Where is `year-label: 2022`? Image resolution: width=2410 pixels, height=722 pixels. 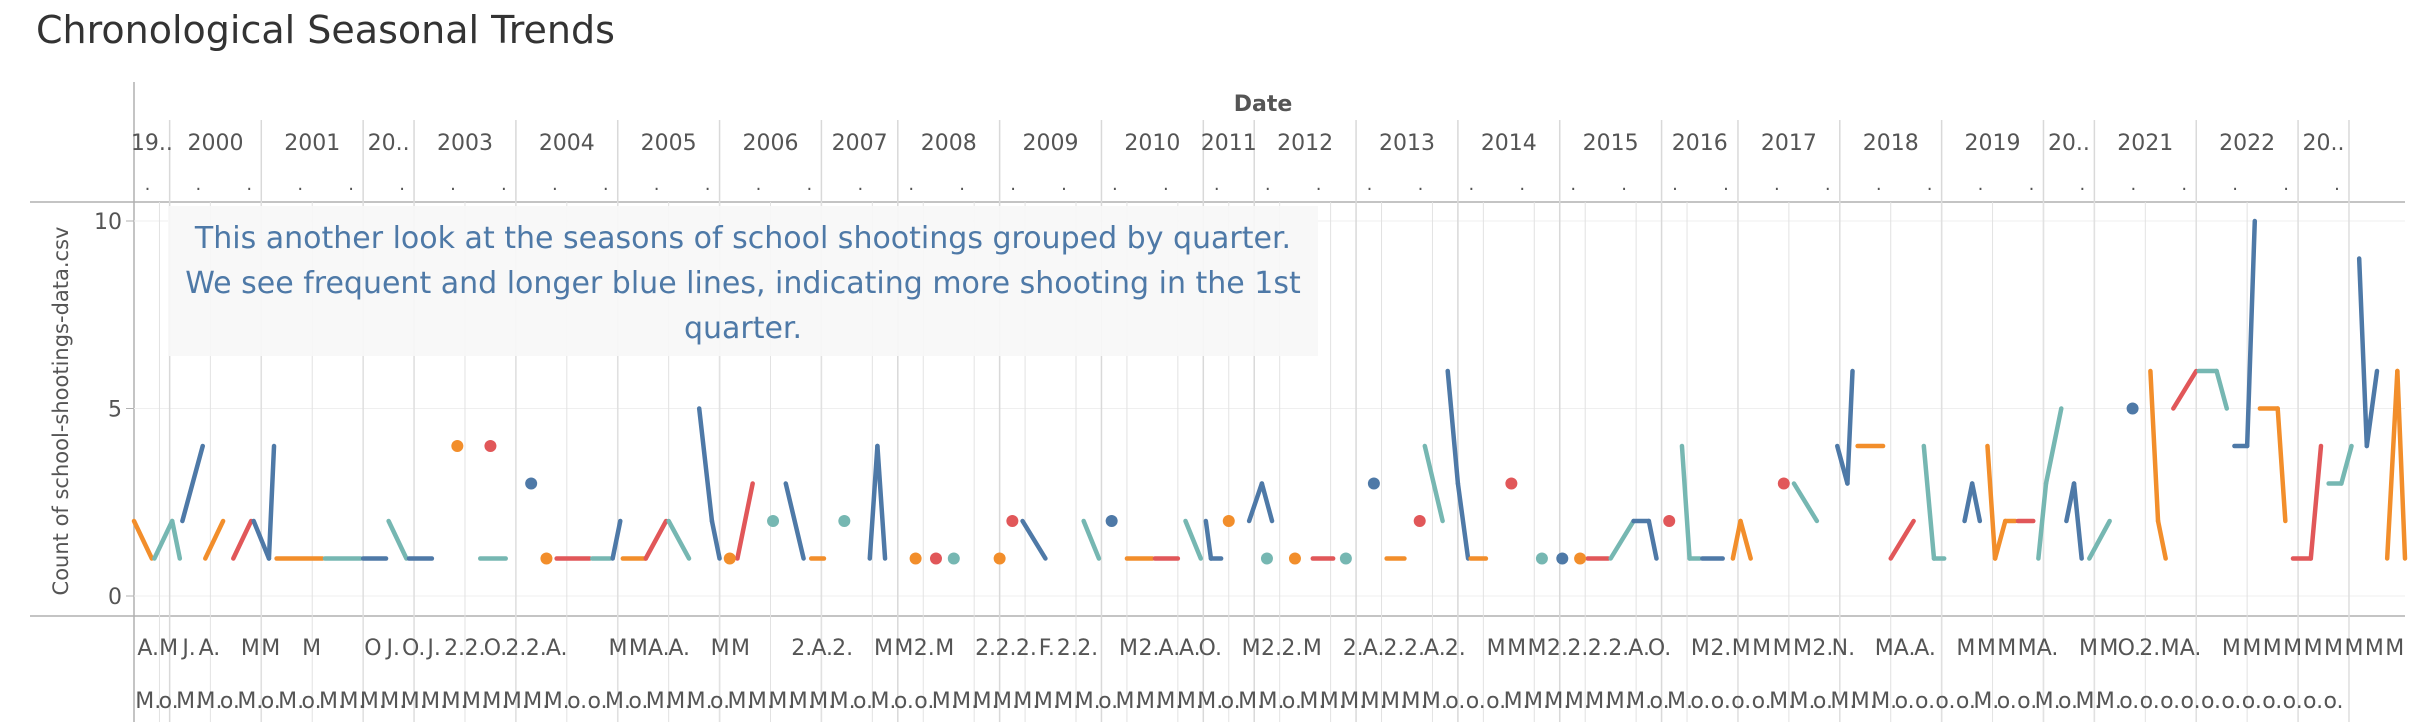
year-label: 2022 is located at coordinates (2247, 143).